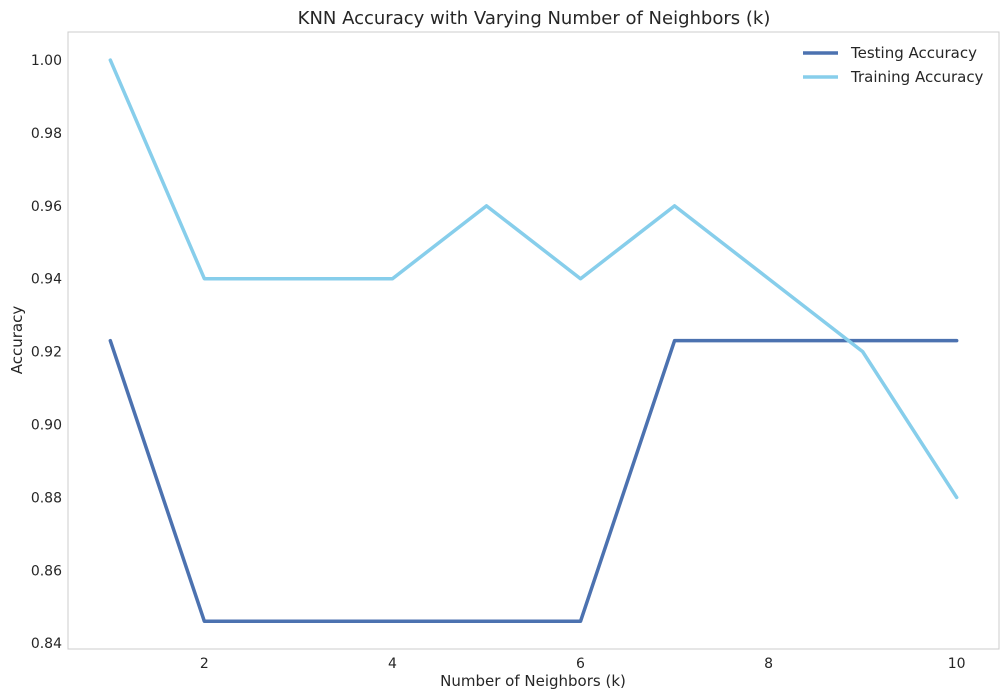 This screenshot has width=1007, height=698. I want to click on y-tick-label: 1.00, so click(46, 61).